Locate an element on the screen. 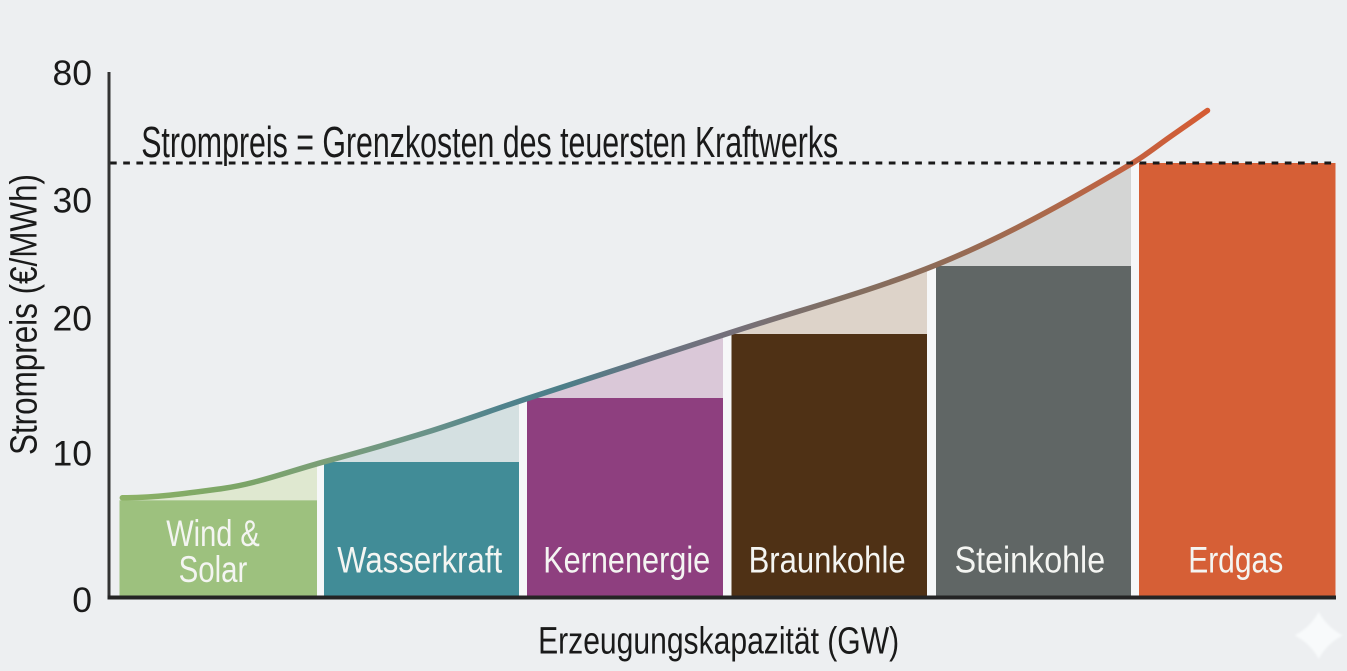 The width and height of the screenshot is (1347, 671). svg-text: Braunkohle is located at coordinates (827, 560).